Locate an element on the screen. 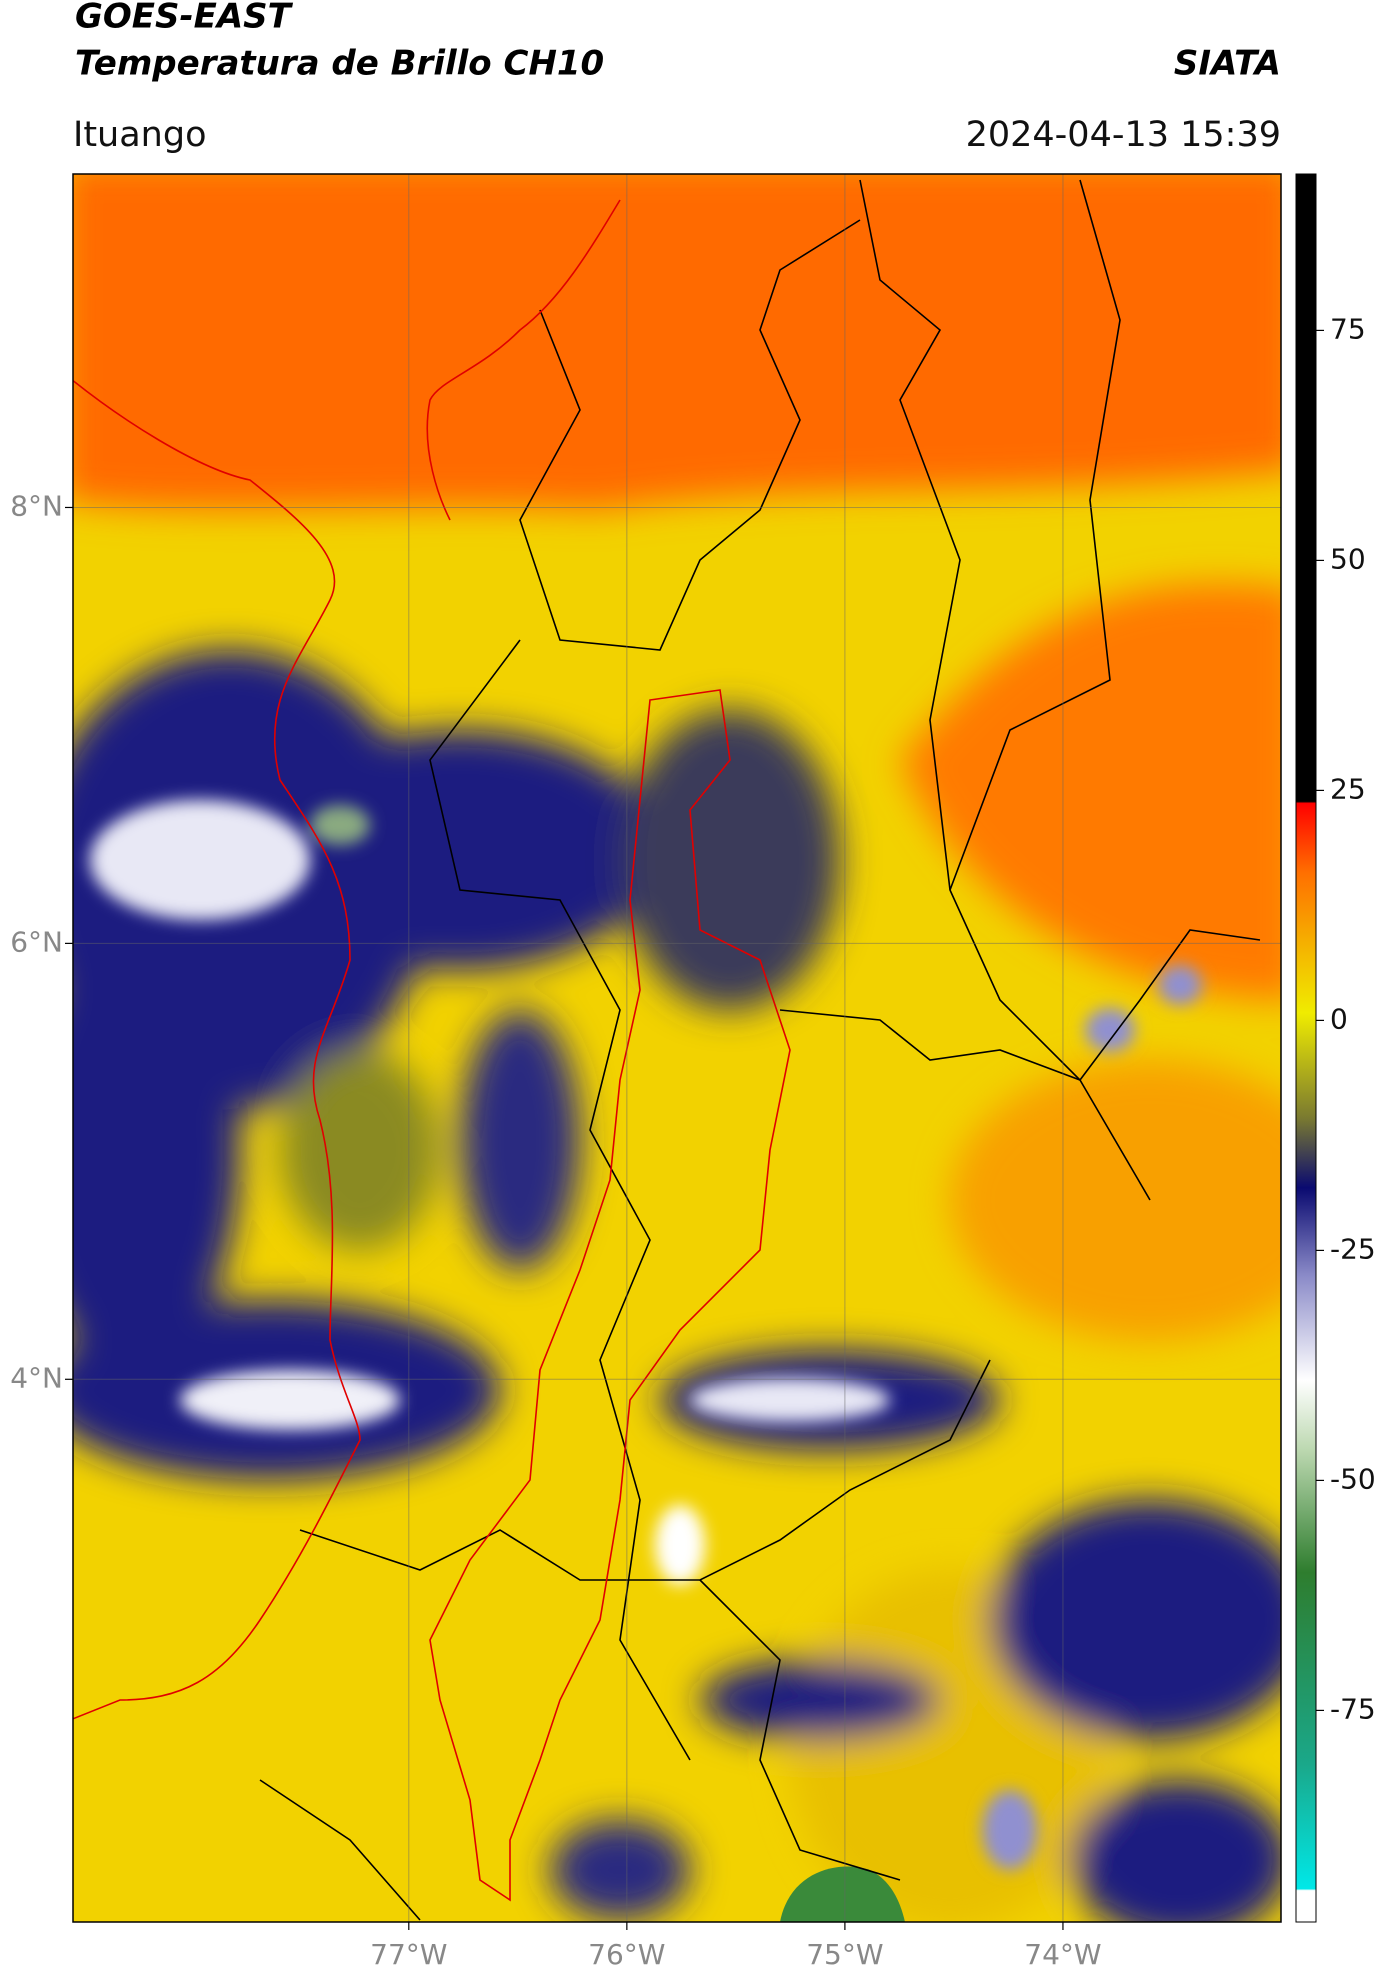 The image size is (1384, 1985). y-tick-label: 6°N is located at coordinates (36, 941).